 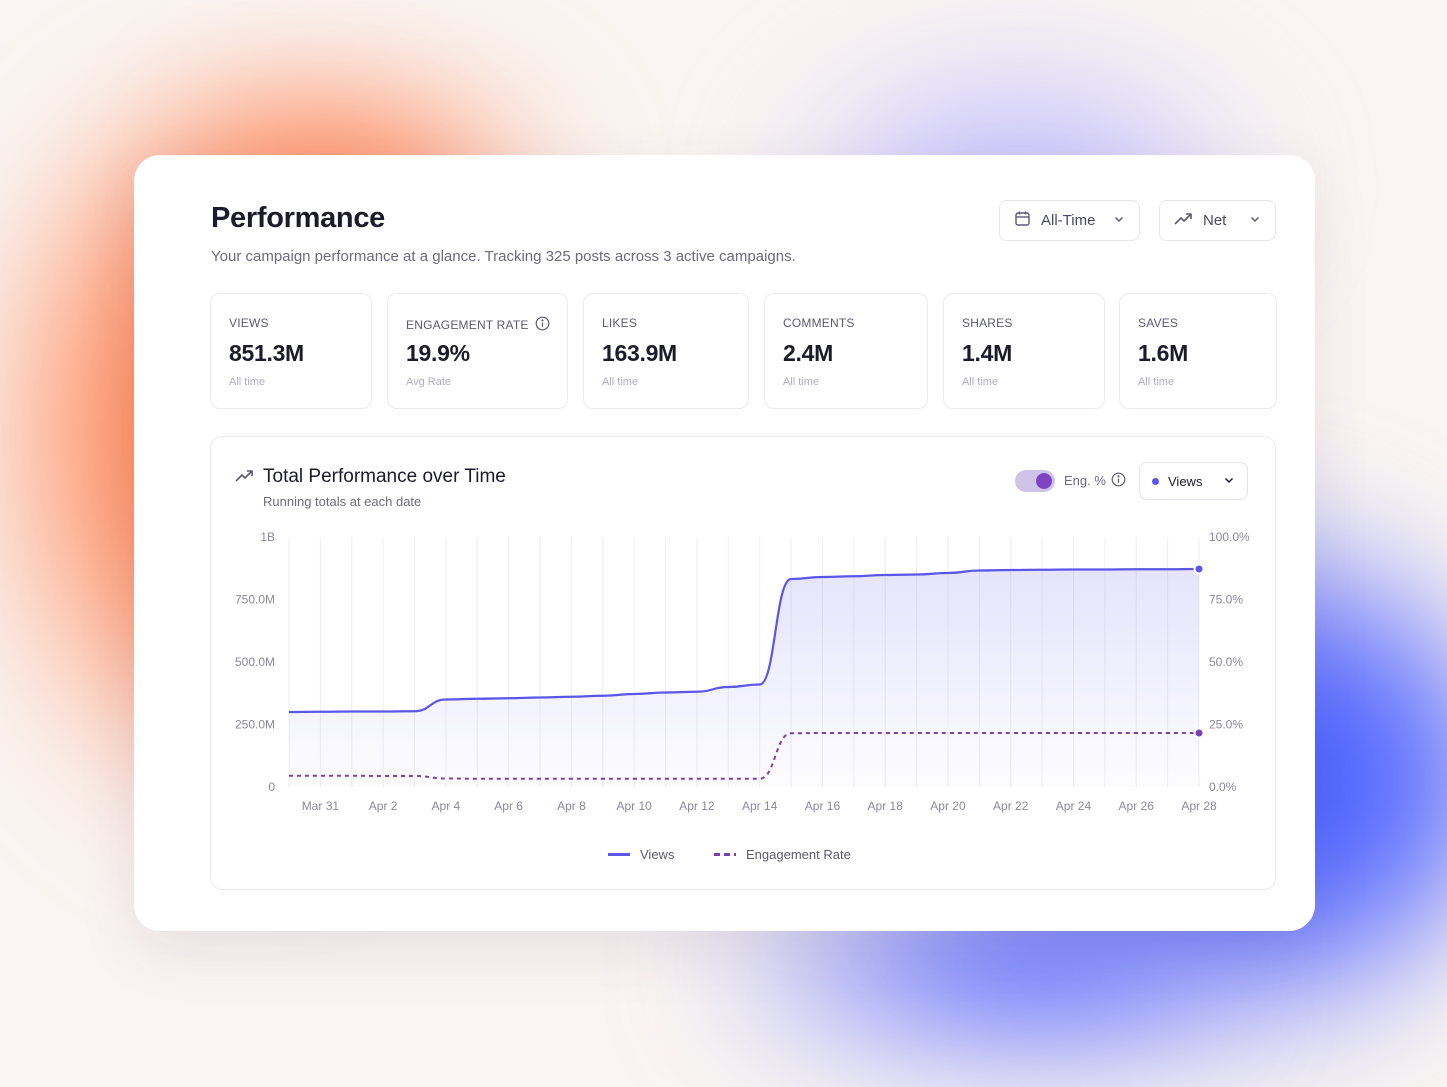 What do you see at coordinates (1199, 569) in the screenshot?
I see `views-end-point` at bounding box center [1199, 569].